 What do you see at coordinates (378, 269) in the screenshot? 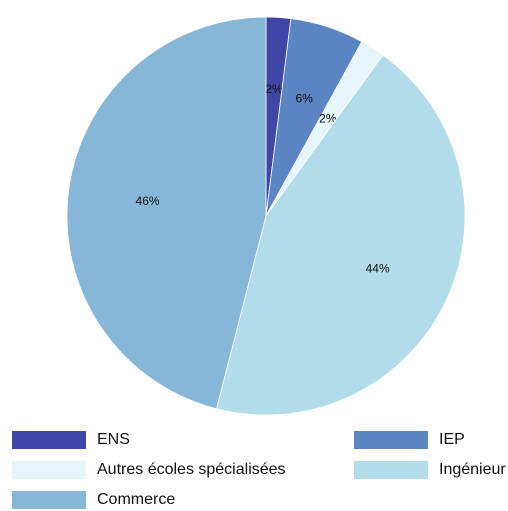
I see `slice-label-ingenieur: 44%` at bounding box center [378, 269].